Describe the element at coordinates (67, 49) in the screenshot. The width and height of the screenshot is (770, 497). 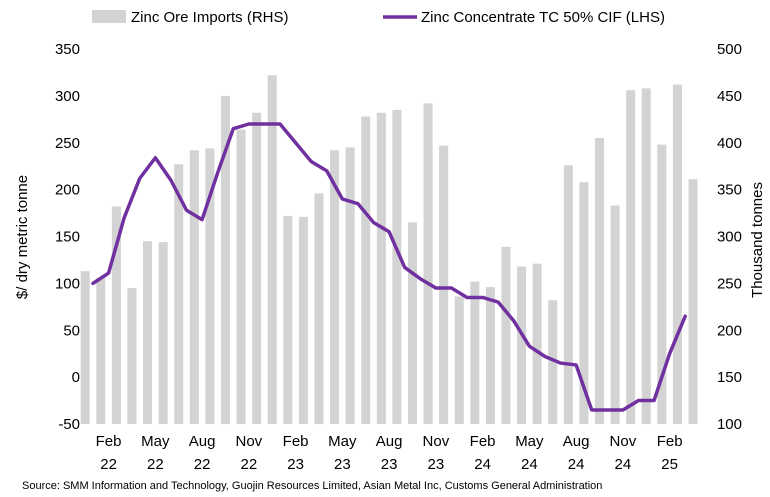
I see `left-tick-label: 350` at that location.